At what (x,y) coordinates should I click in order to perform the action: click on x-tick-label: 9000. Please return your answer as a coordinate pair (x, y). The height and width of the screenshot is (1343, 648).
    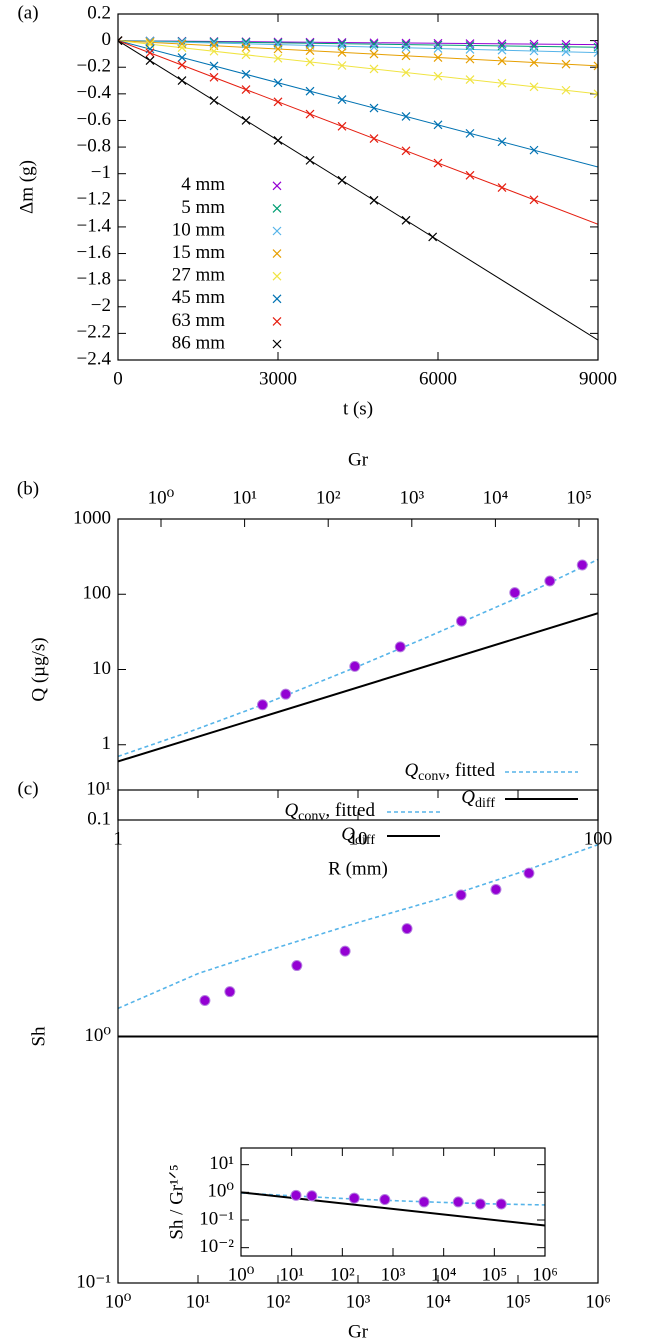
    Looking at the image, I should click on (598, 378).